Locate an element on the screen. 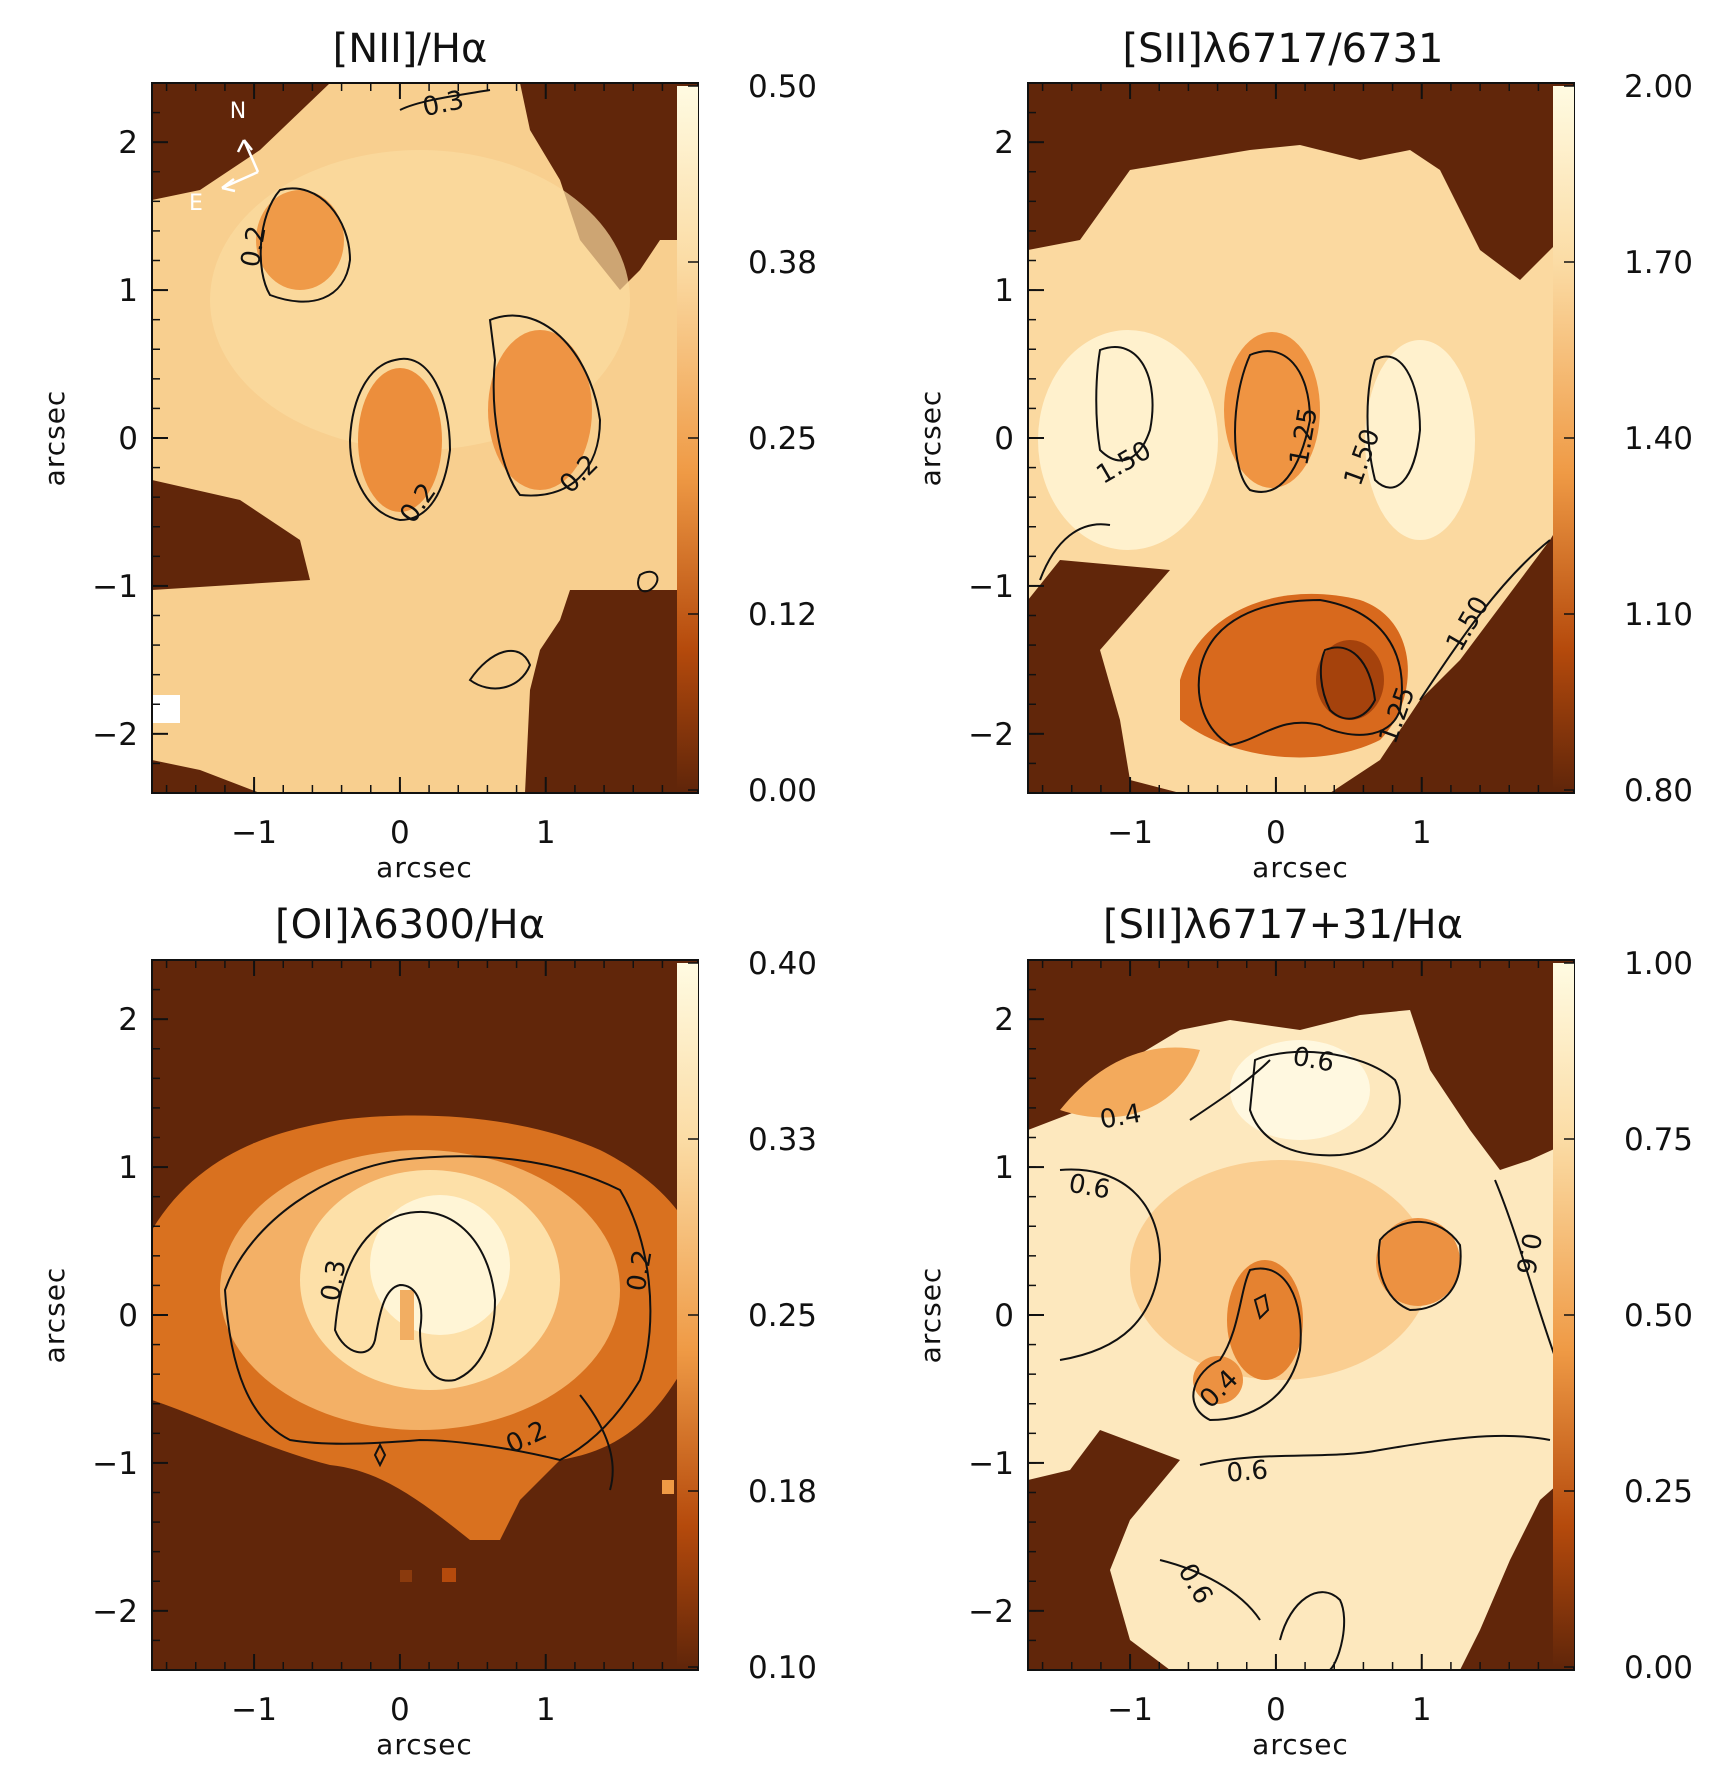 The image size is (1728, 1765). y-tick-label: 1 is located at coordinates (128, 1168).